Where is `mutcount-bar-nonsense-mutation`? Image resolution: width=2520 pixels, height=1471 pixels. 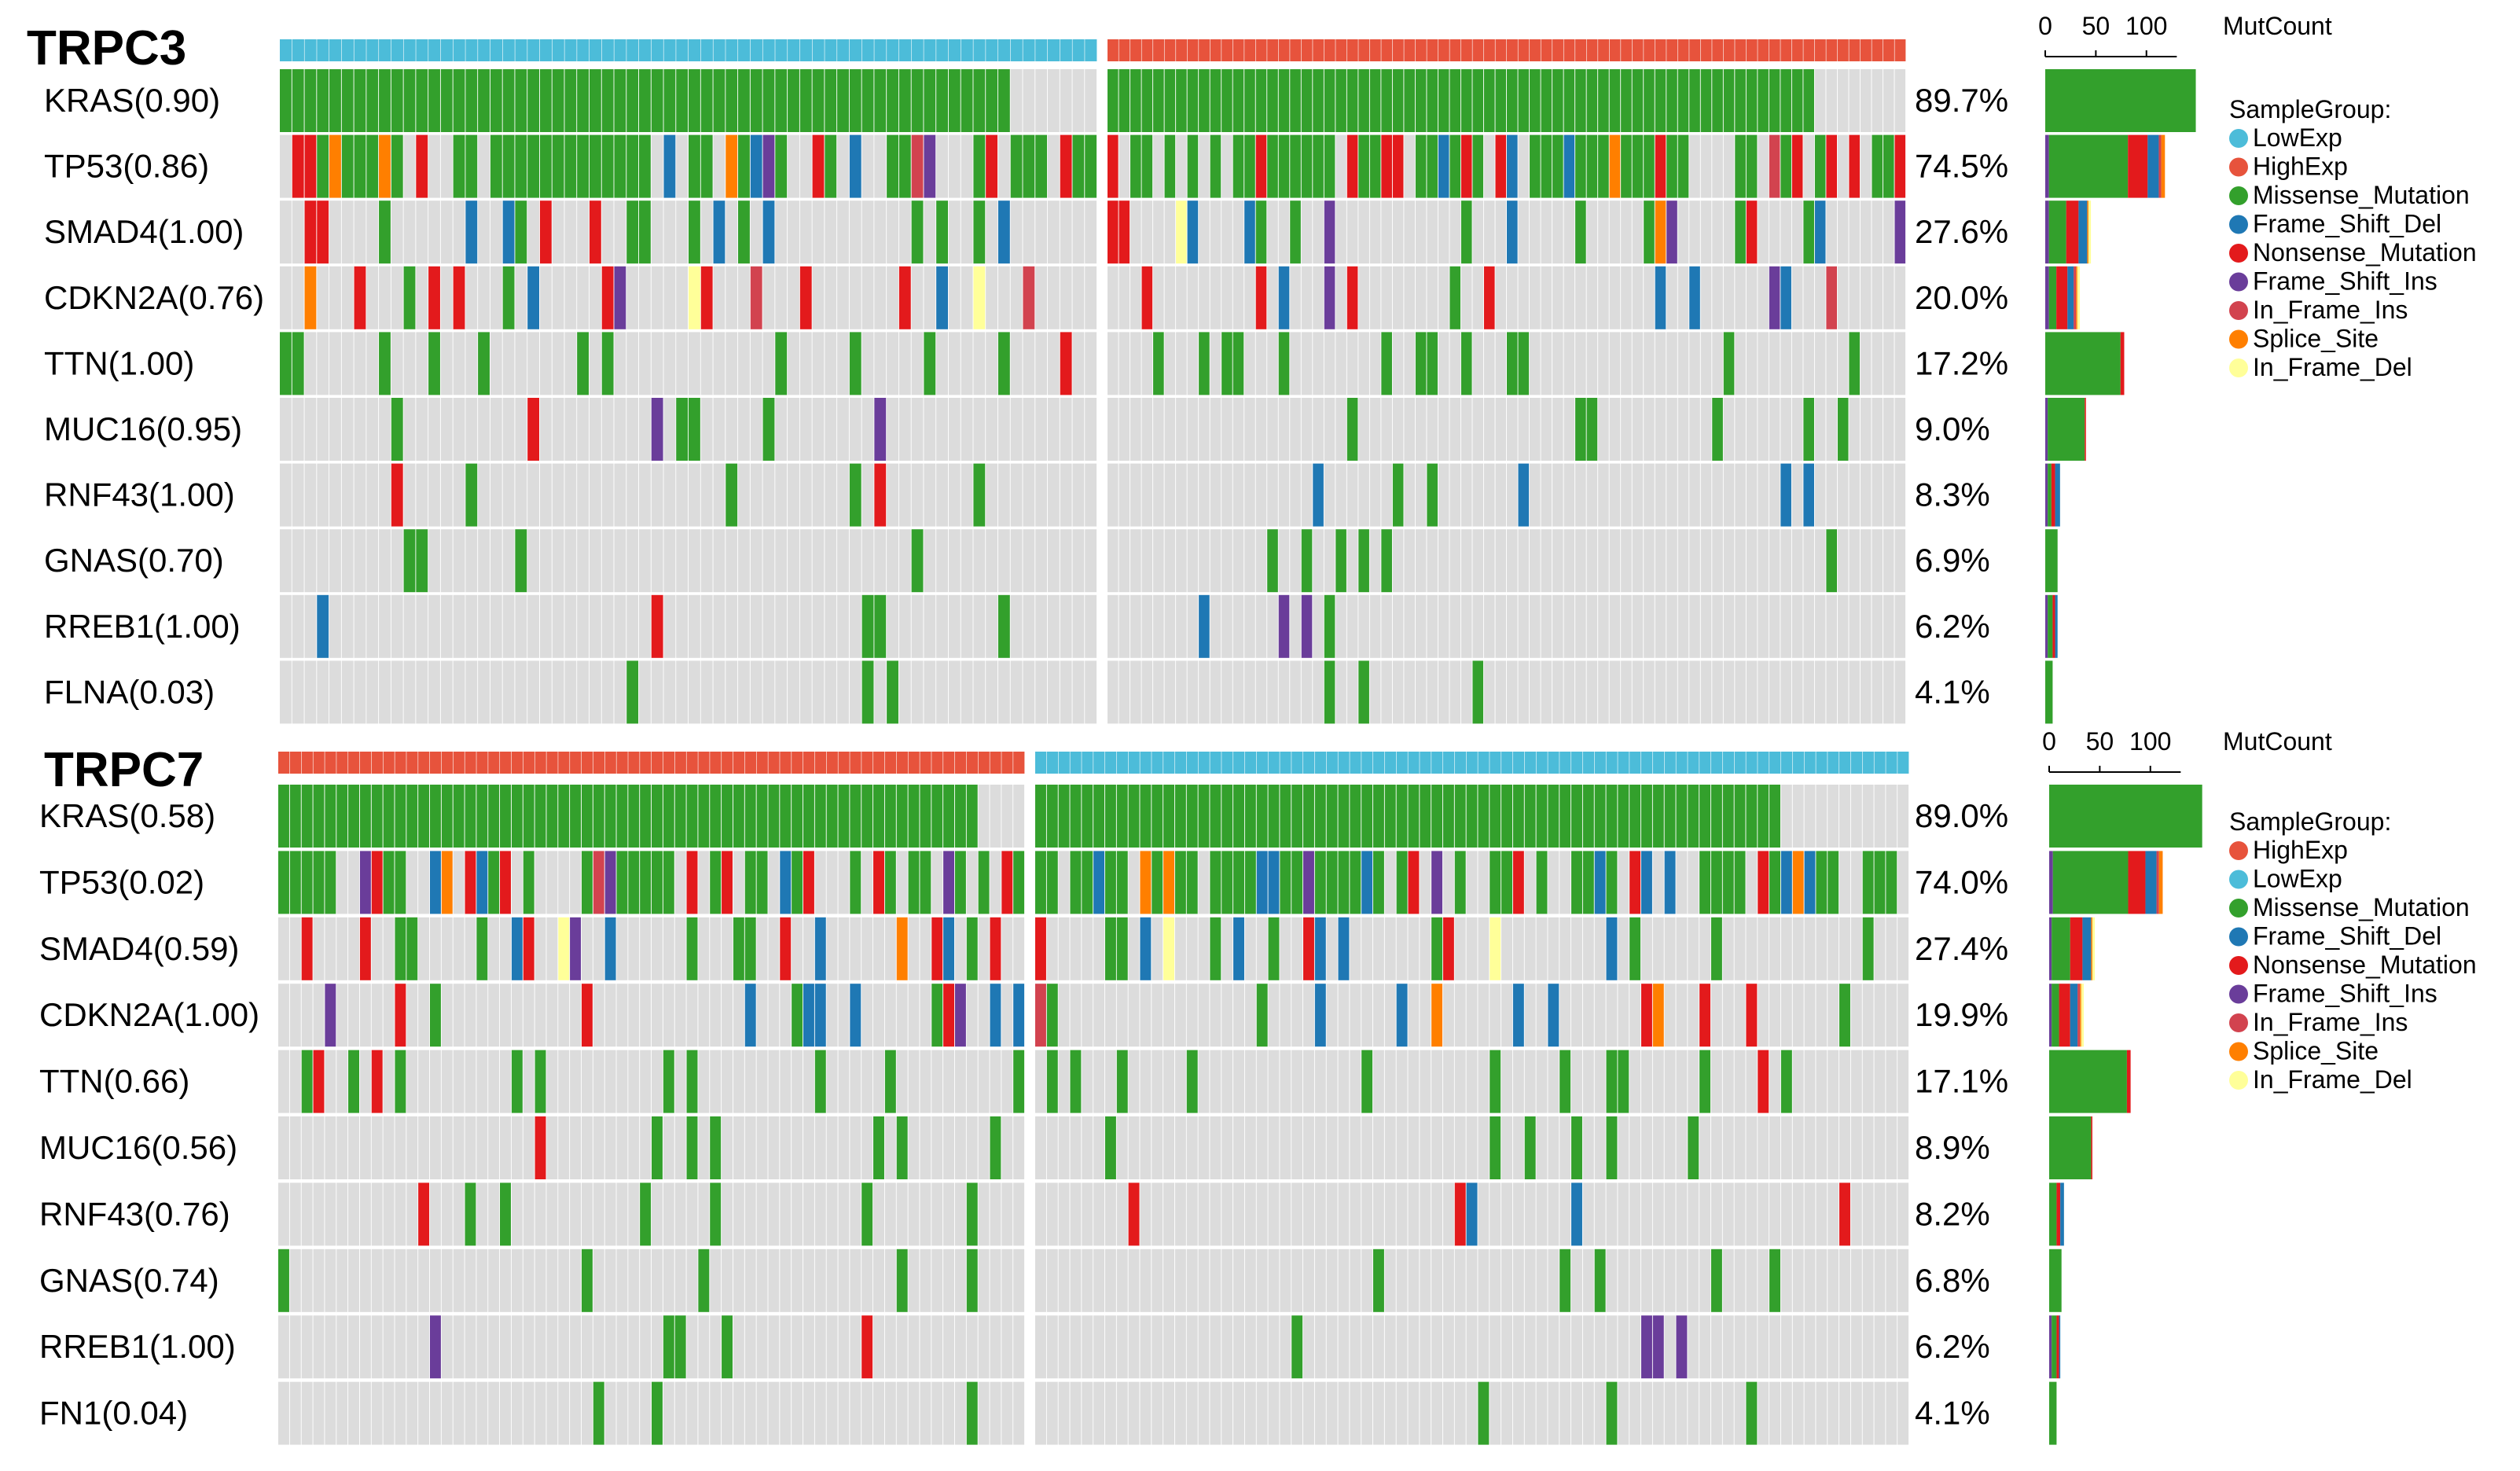 mutcount-bar-nonsense-mutation is located at coordinates (2053, 495).